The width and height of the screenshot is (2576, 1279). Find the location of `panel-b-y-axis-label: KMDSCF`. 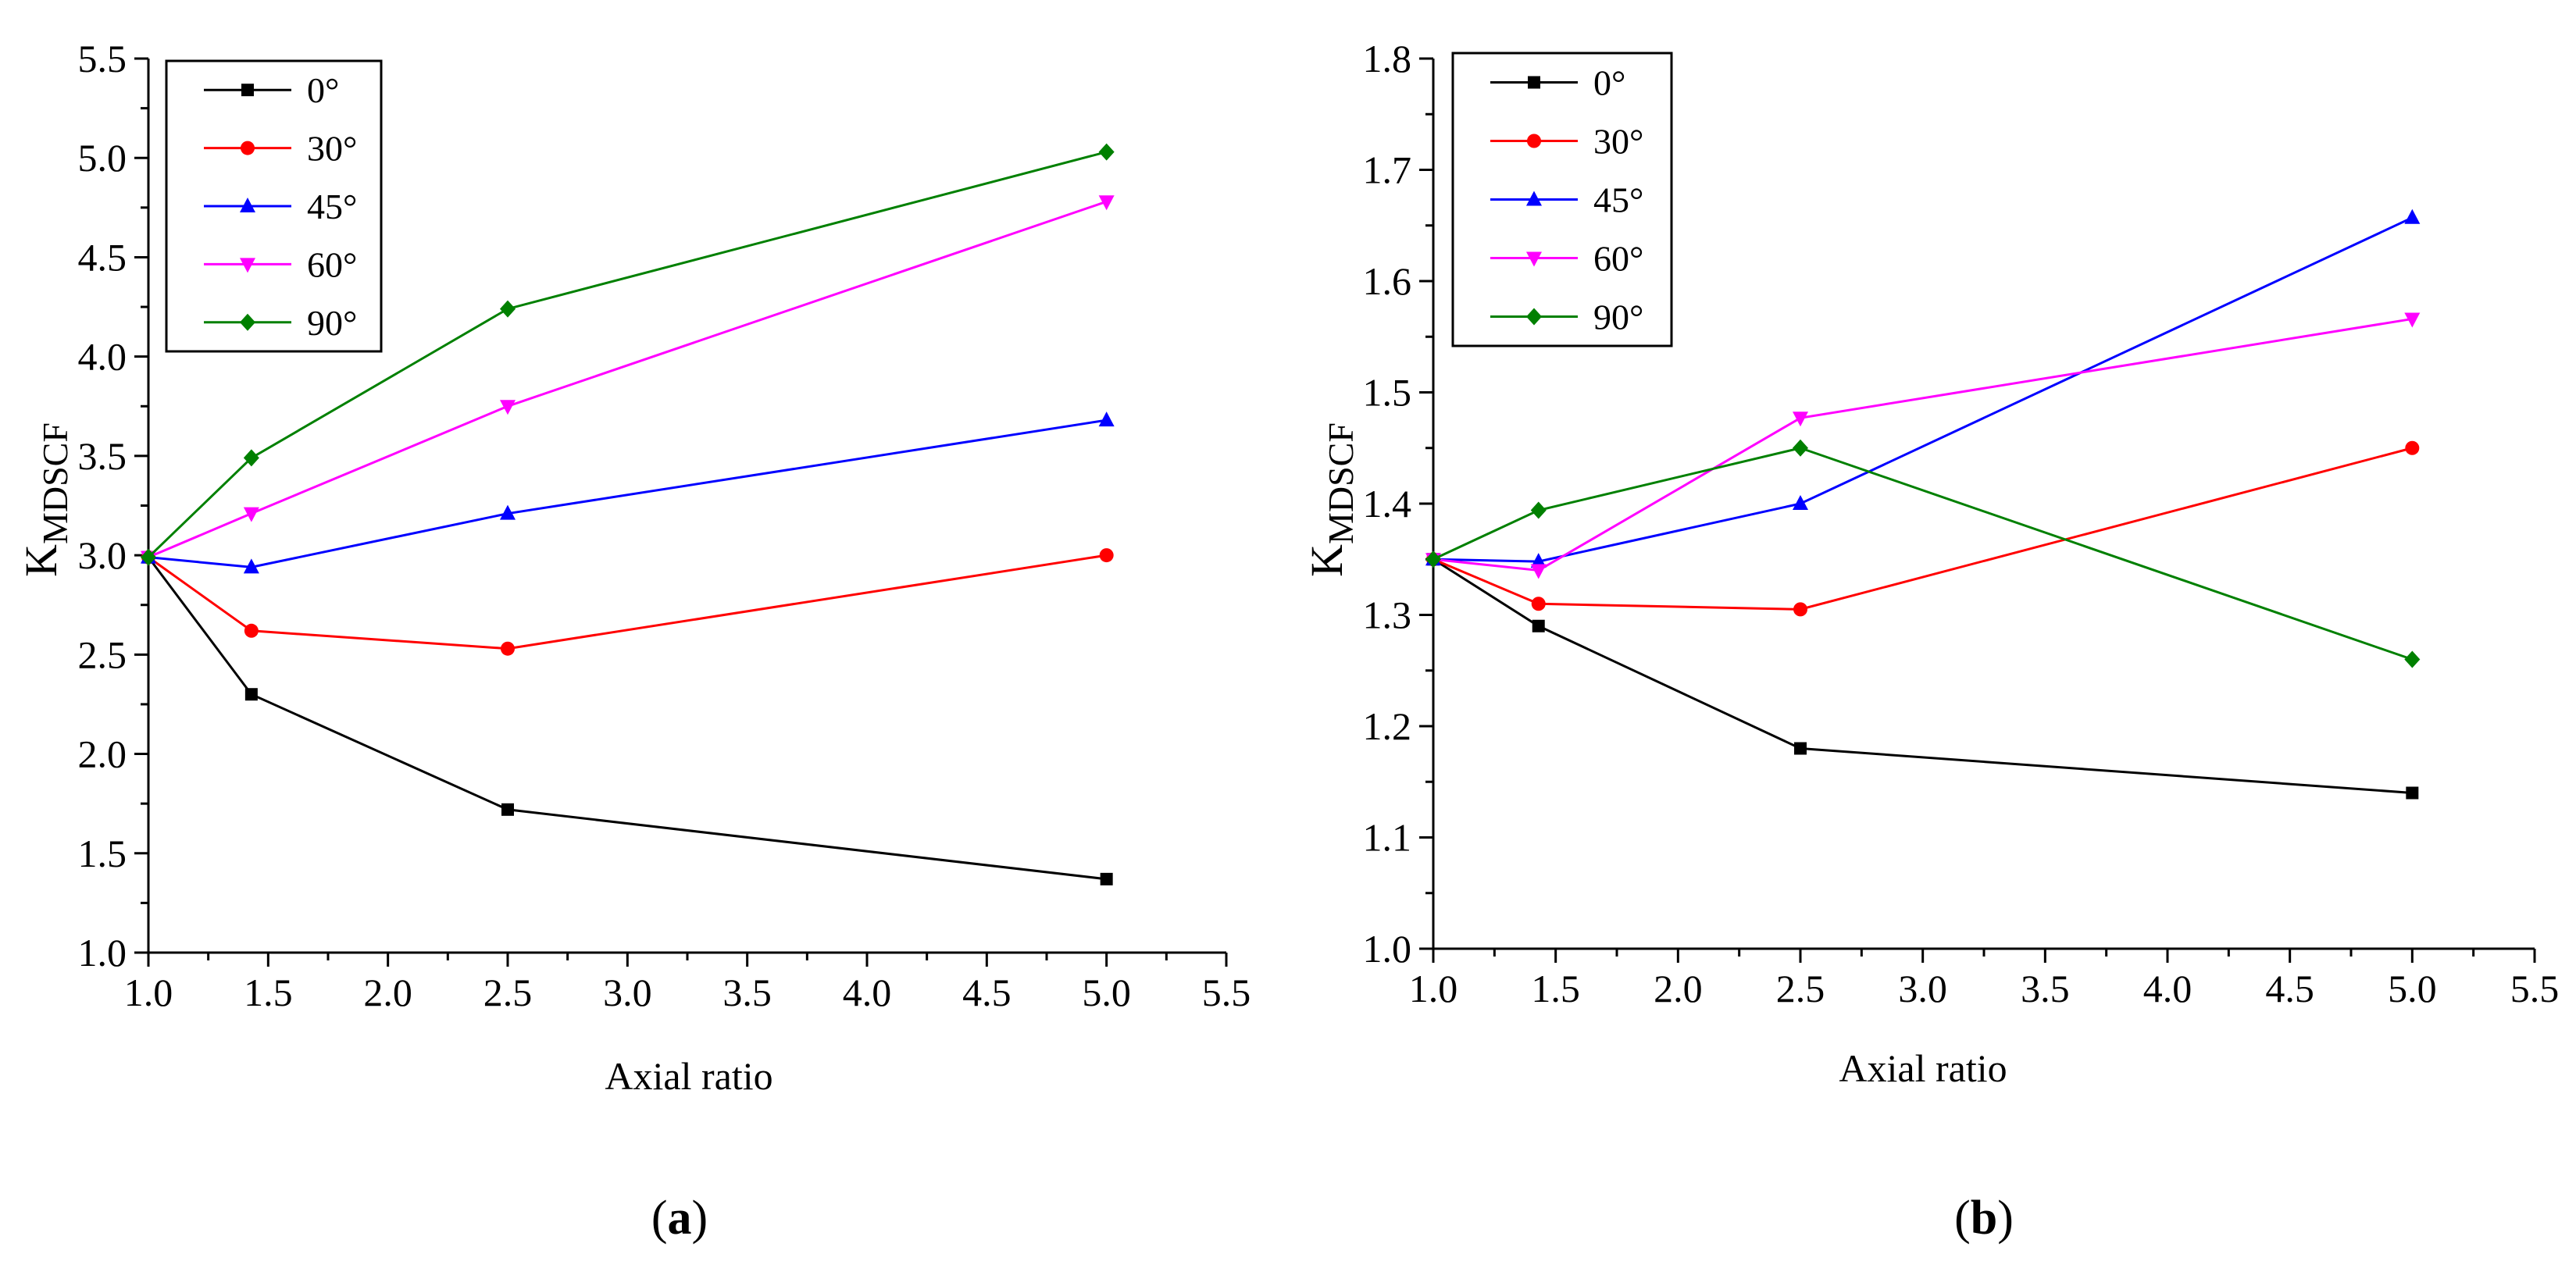

panel-b-y-axis-label: KMDSCF is located at coordinates (1331, 499).